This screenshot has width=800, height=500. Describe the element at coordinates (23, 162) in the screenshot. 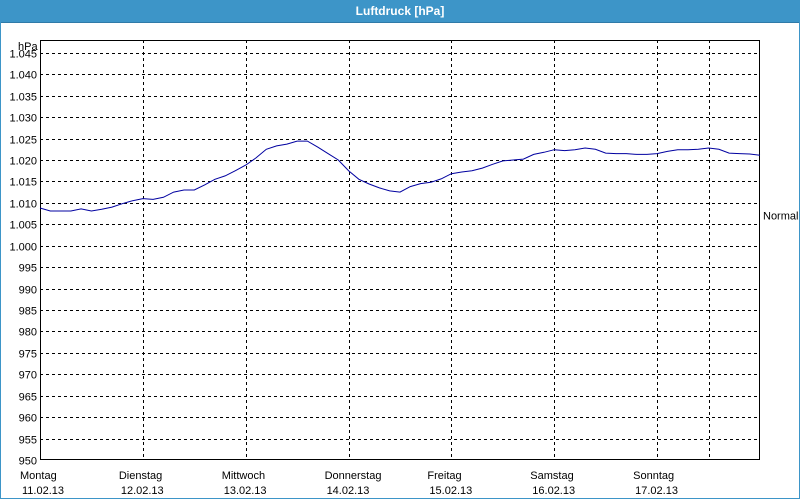

I see `y-tick-label: 1.020` at that location.